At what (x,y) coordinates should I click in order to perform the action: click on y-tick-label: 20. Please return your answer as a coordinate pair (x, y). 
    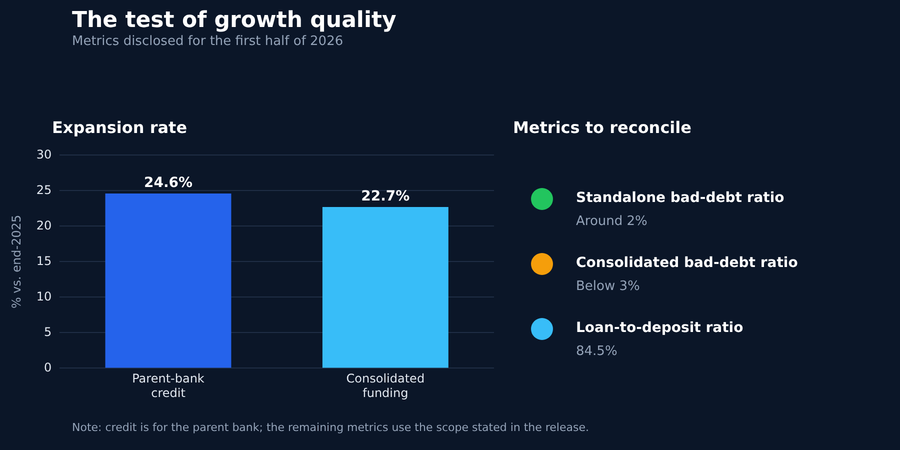
    Looking at the image, I should click on (44, 225).